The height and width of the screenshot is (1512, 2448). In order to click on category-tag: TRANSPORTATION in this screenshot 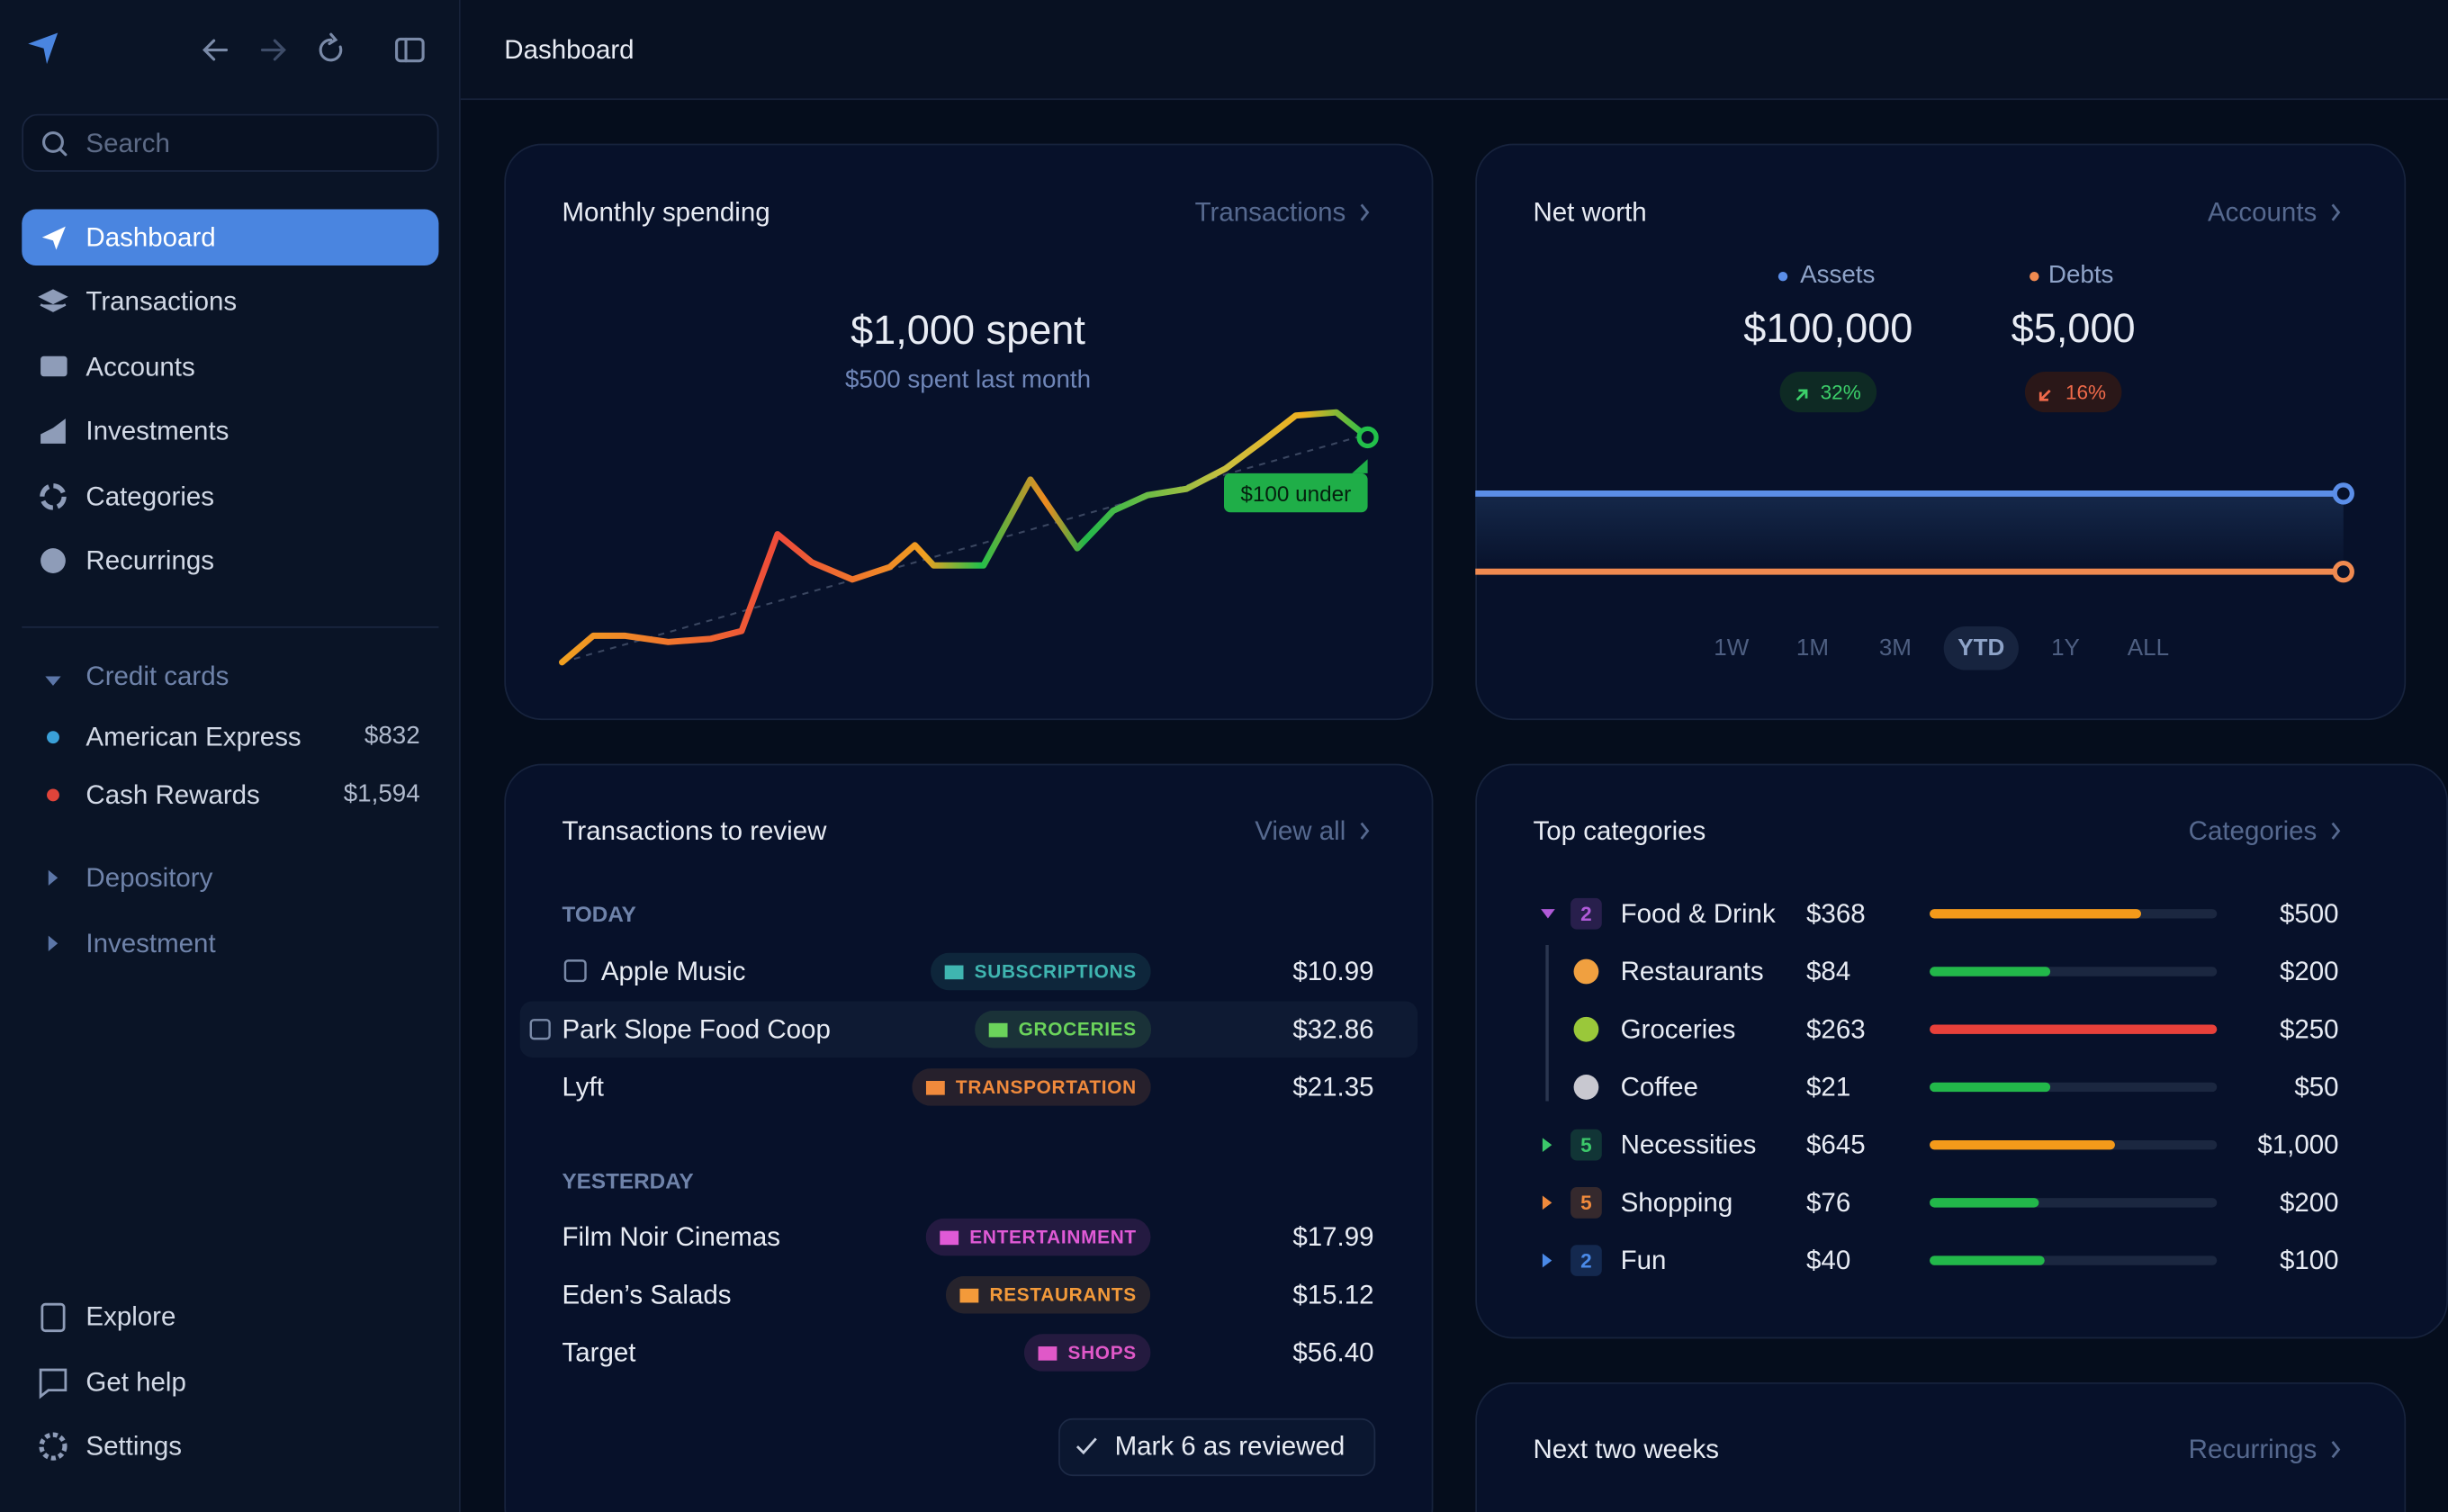, I will do `click(1031, 1087)`.